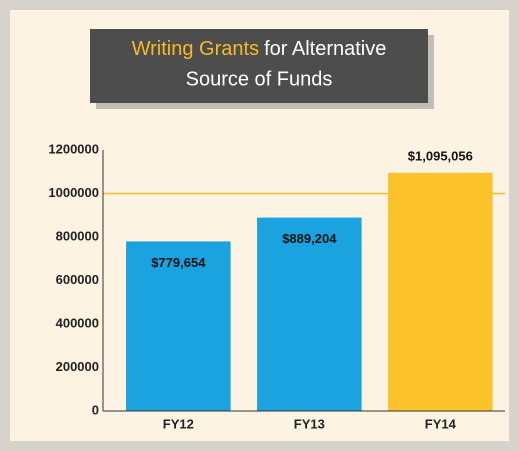 The image size is (519, 451). Describe the element at coordinates (259, 79) in the screenshot. I see `chart-title: Source of Funds` at that location.